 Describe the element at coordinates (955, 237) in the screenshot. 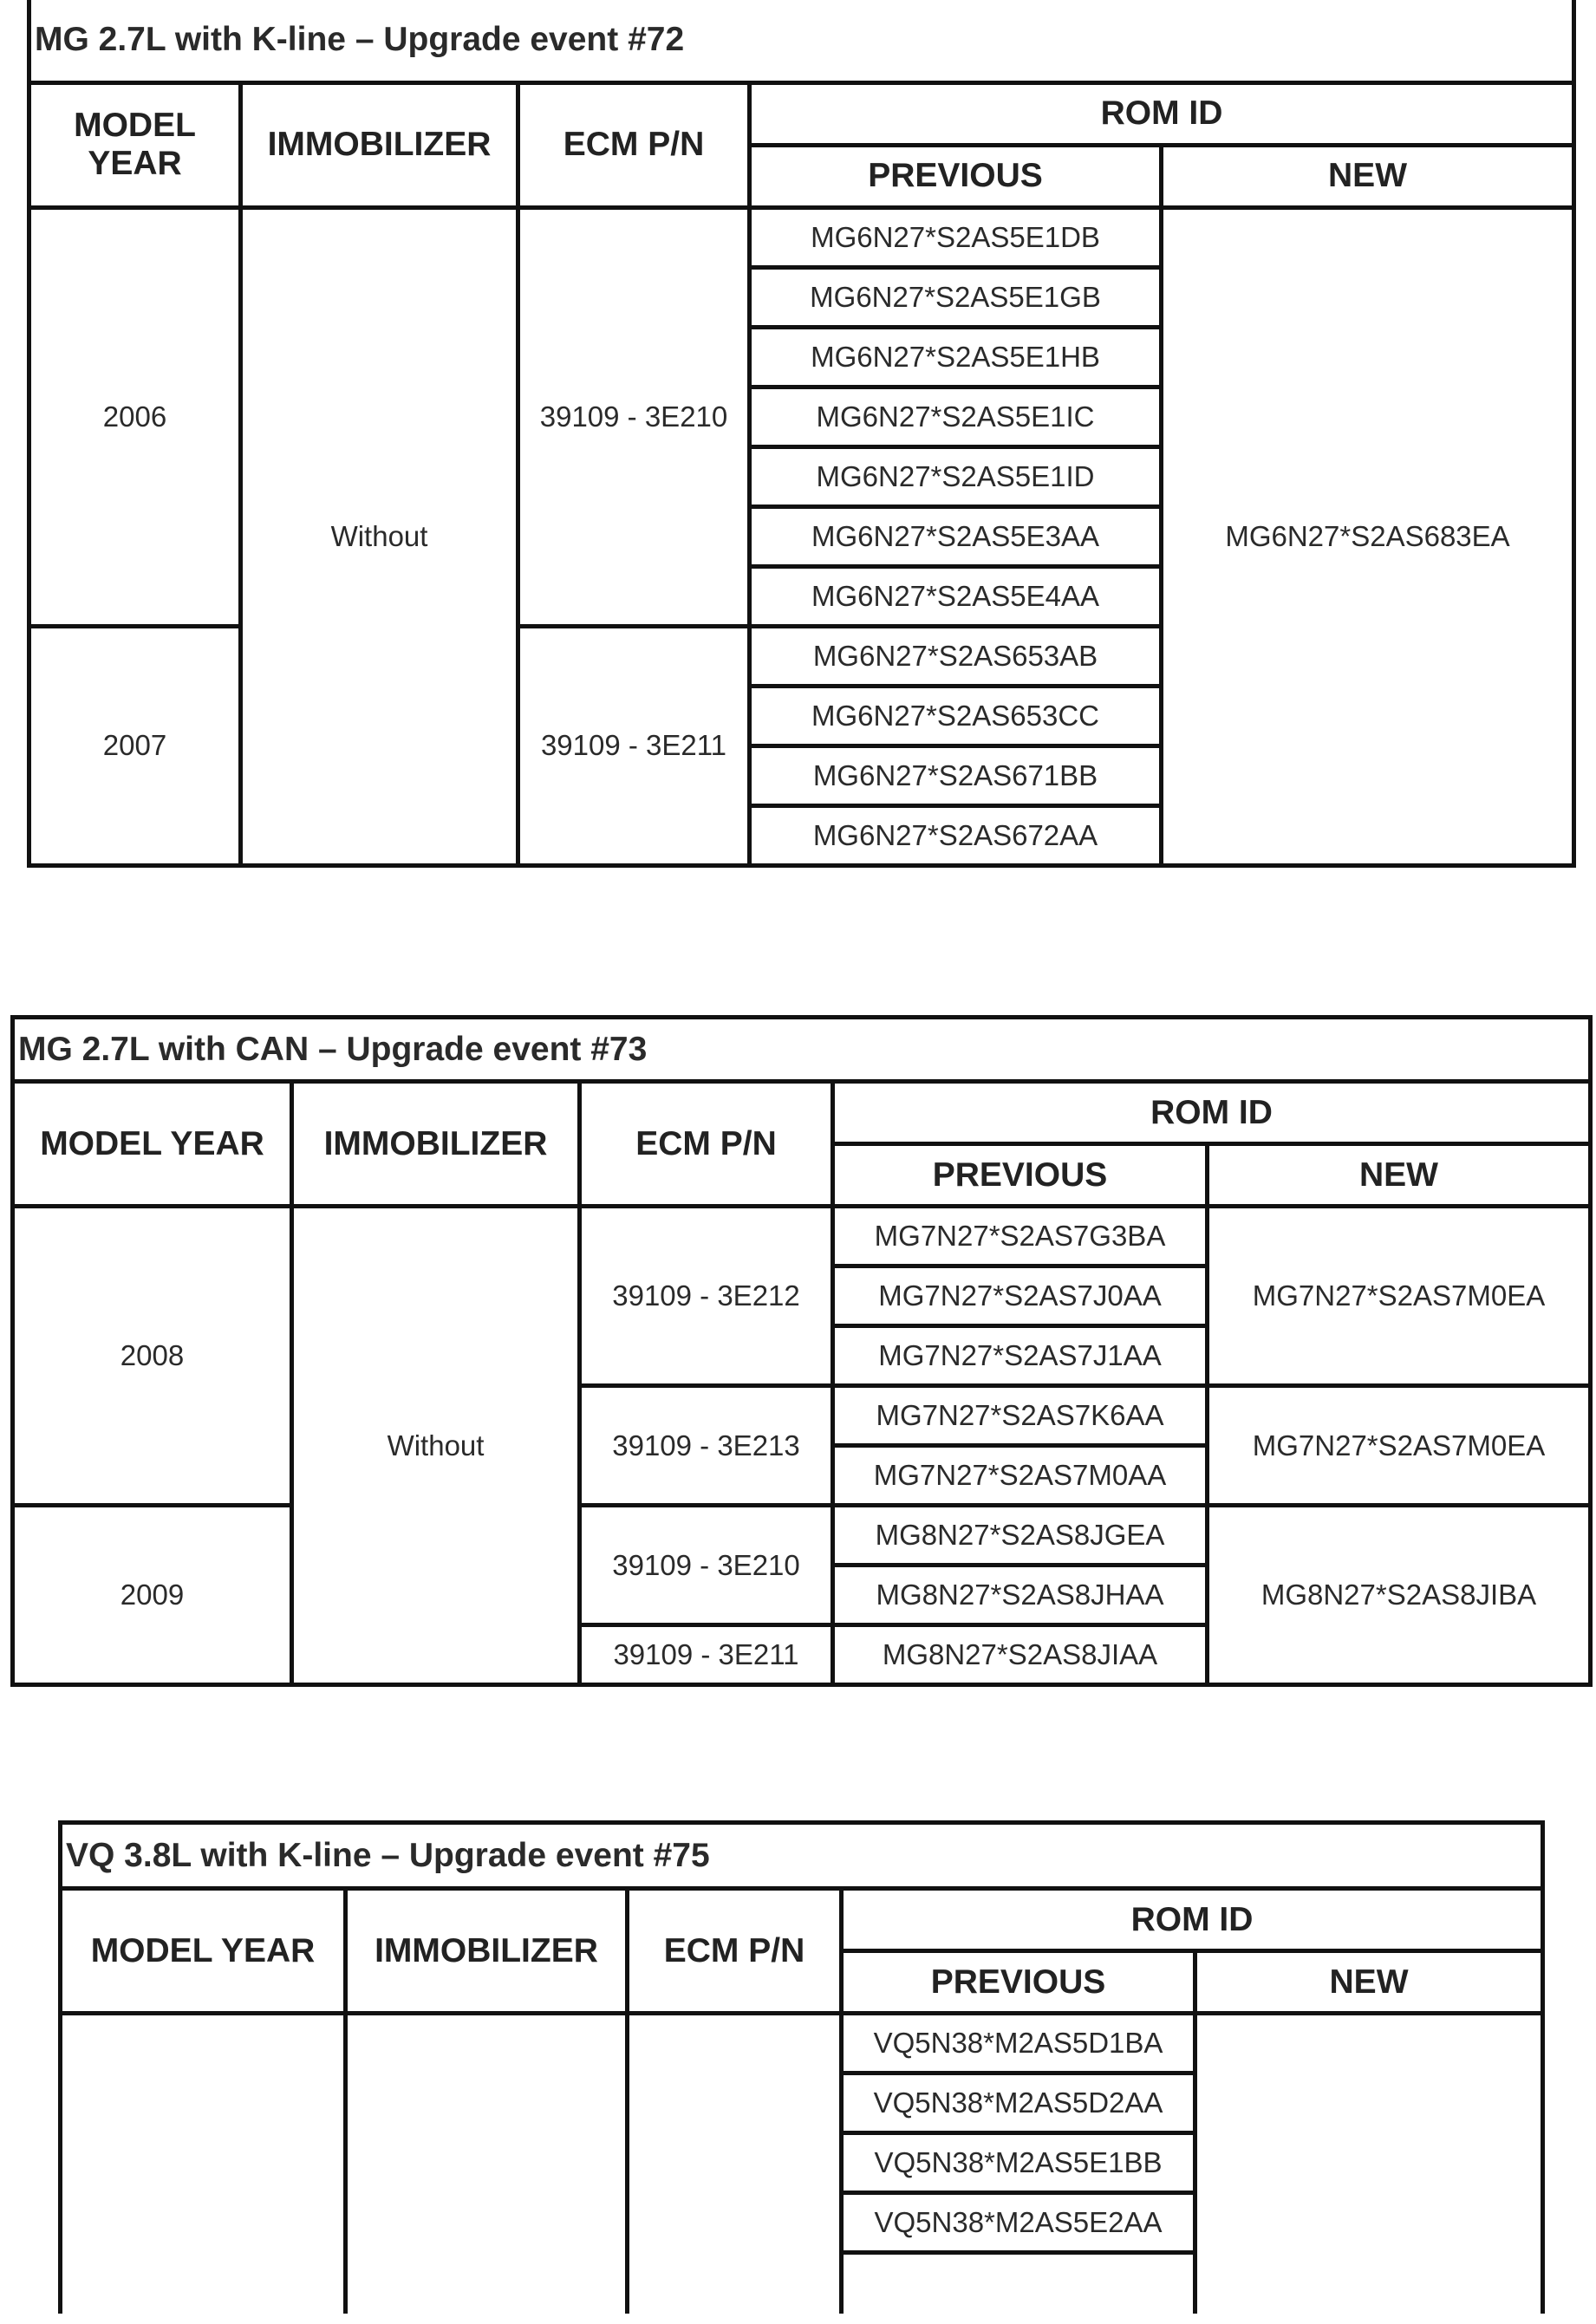

I see `previous-rom-id: MG6N27*S2AS5E1DB` at that location.